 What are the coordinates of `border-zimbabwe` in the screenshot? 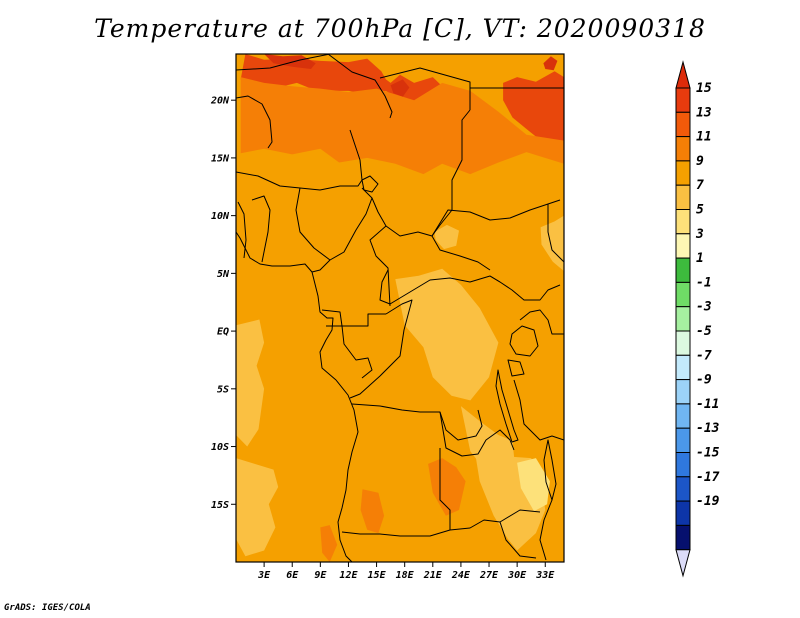 It's located at (518, 540).